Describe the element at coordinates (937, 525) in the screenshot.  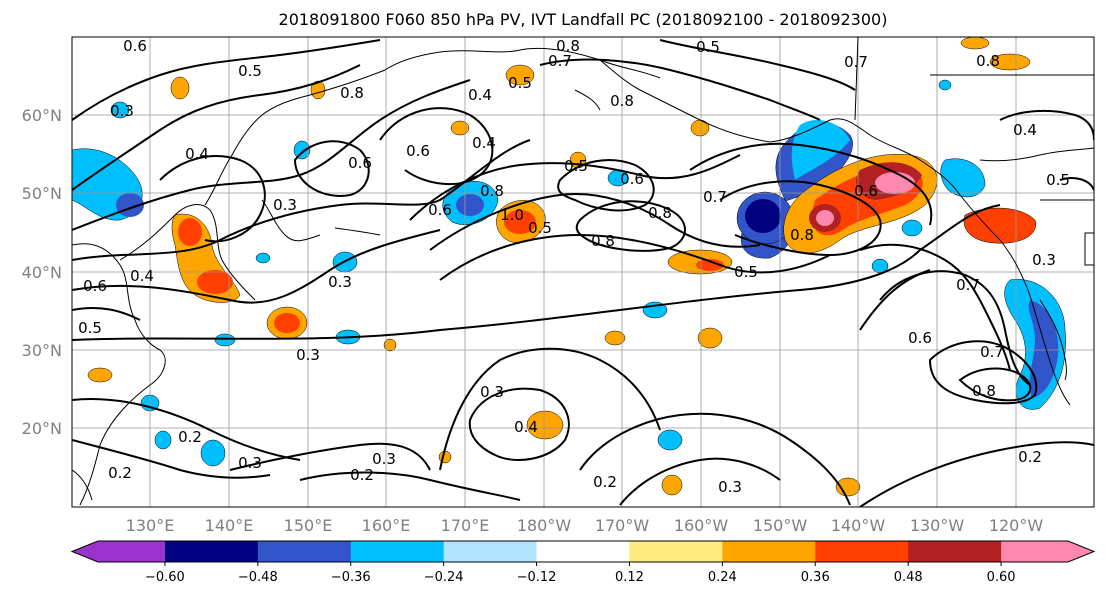
I see `lon-tick-label: 130°W` at that location.